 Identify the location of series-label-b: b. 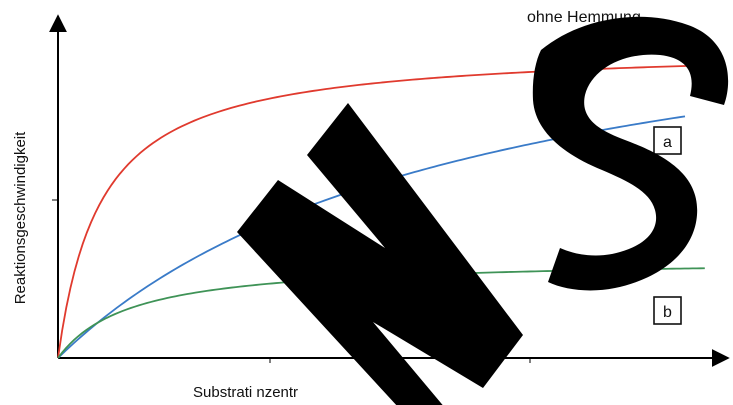
(667, 312).